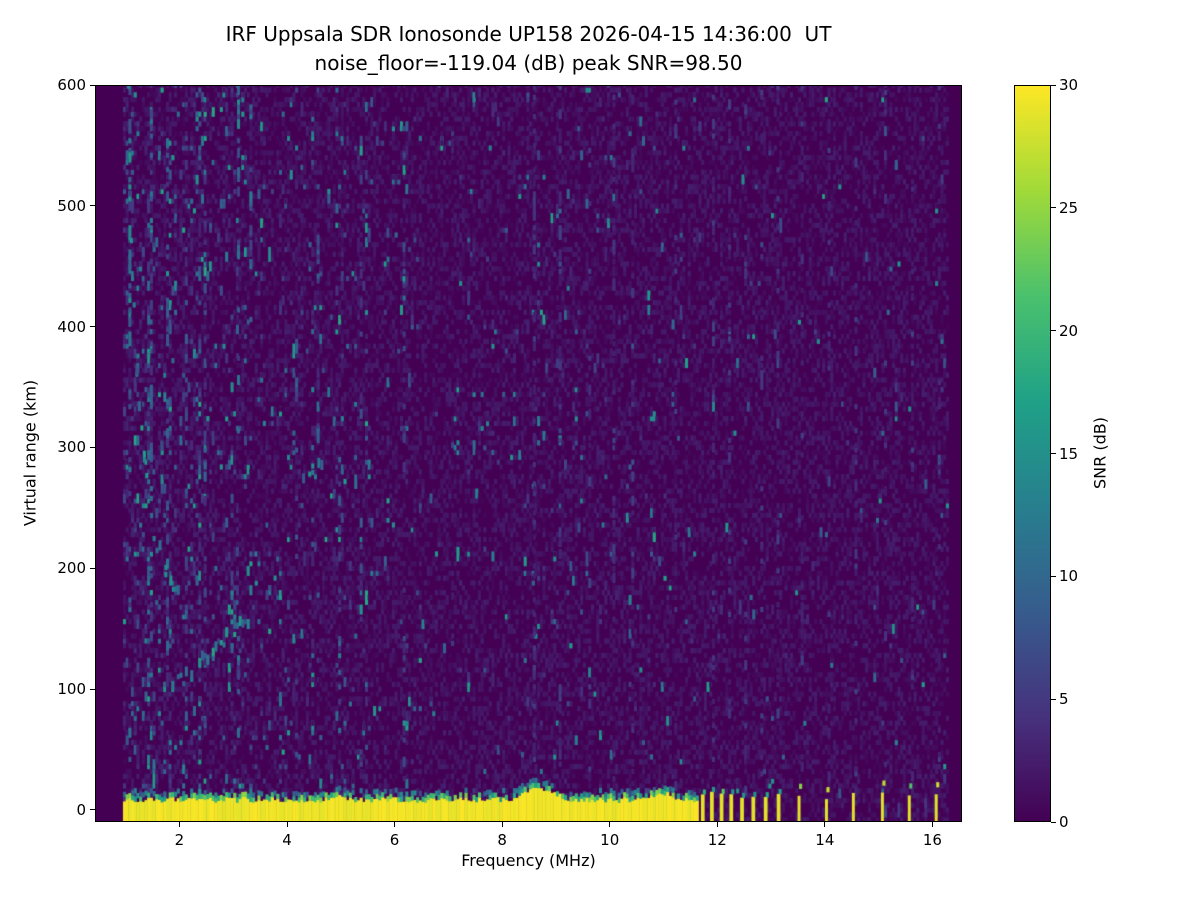  I want to click on colorbar-gradient, so click(1032, 453).